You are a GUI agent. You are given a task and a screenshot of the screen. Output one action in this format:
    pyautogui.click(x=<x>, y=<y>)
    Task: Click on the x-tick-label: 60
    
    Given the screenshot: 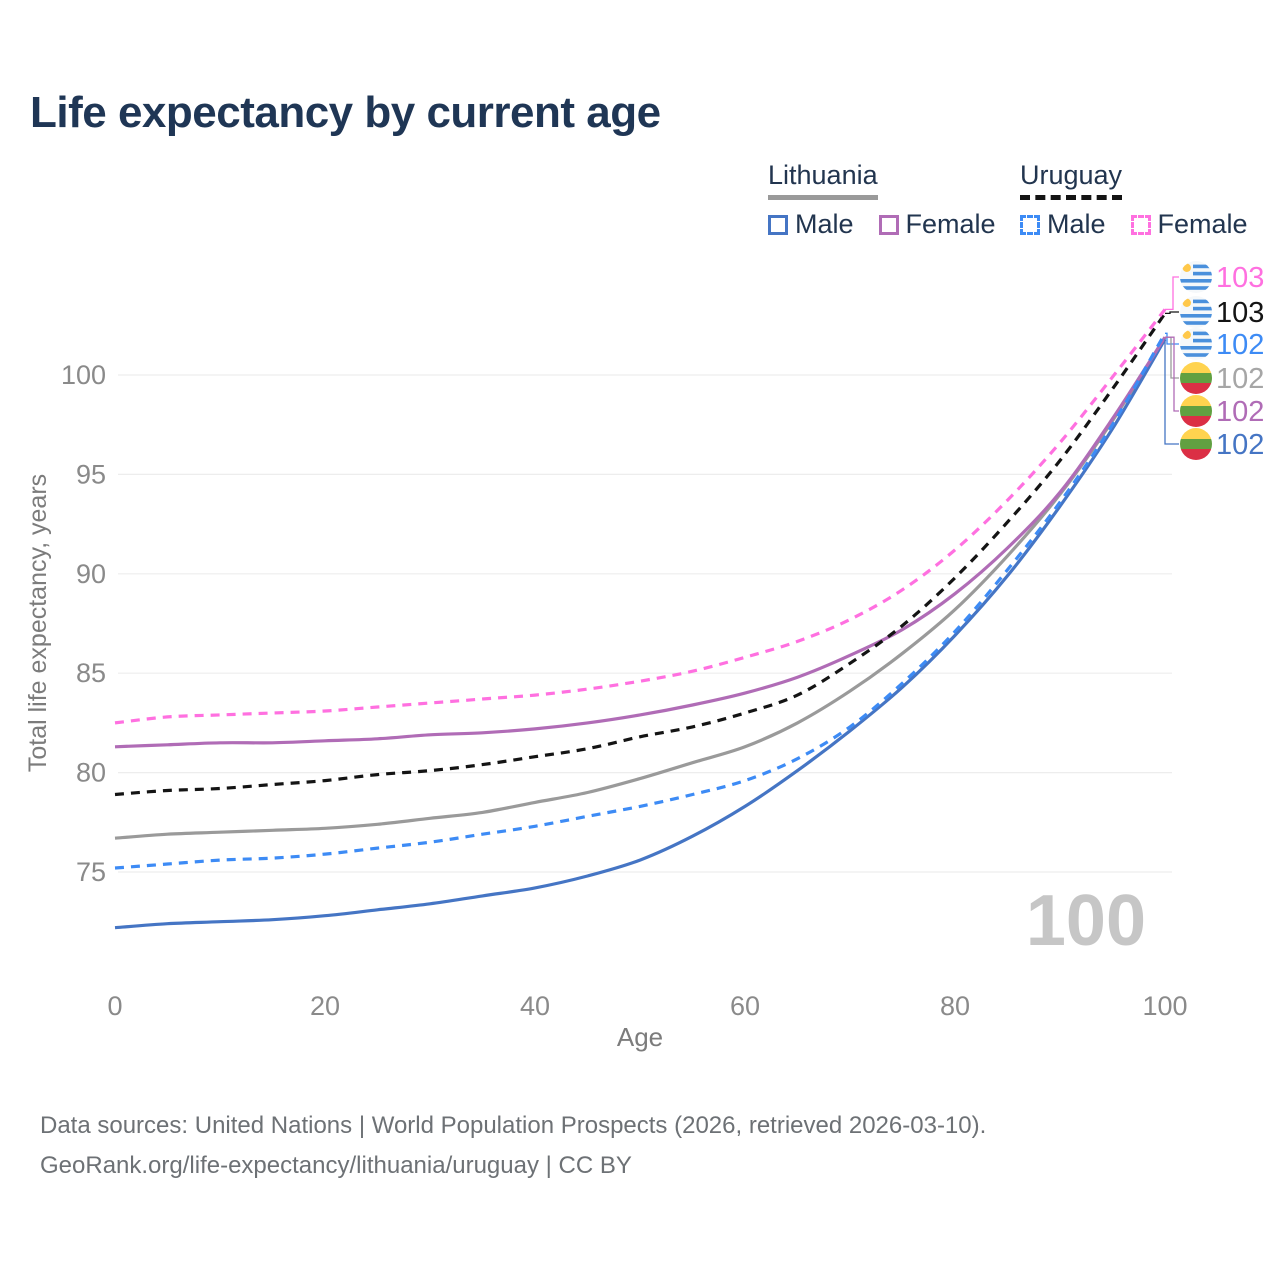 What is the action you would take?
    pyautogui.click(x=745, y=1006)
    